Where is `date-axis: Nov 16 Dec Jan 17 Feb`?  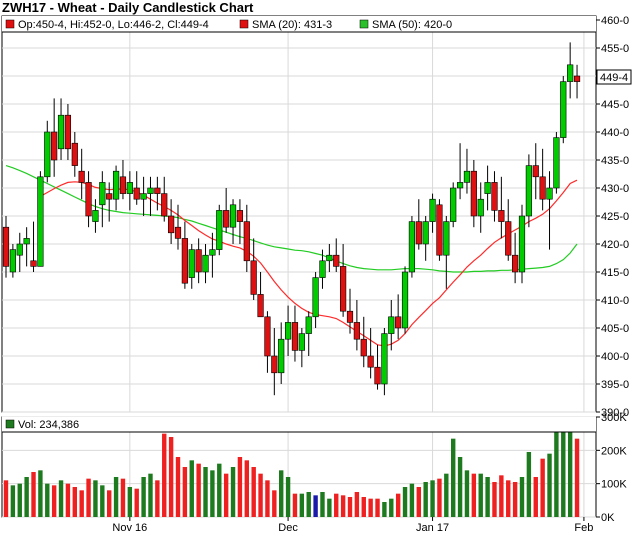 date-axis: Nov 16 Dec Jan 17 Feb is located at coordinates (352, 525).